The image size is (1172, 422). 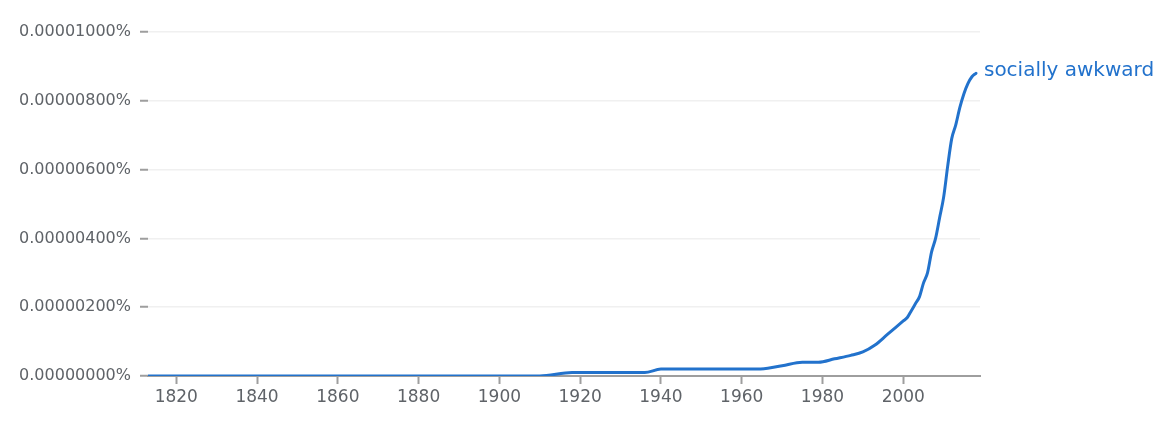 I want to click on y-tick-label: 0.00000200%, so click(x=75, y=306).